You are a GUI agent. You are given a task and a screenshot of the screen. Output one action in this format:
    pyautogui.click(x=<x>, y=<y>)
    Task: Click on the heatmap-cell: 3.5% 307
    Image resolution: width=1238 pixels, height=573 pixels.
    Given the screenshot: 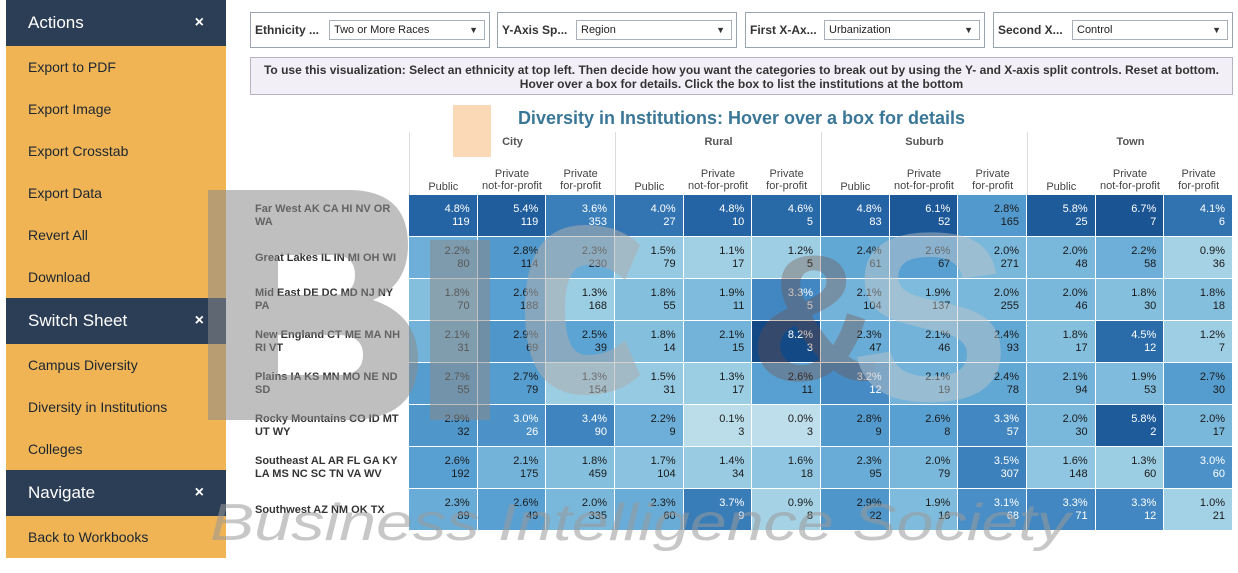 What is the action you would take?
    pyautogui.click(x=992, y=468)
    